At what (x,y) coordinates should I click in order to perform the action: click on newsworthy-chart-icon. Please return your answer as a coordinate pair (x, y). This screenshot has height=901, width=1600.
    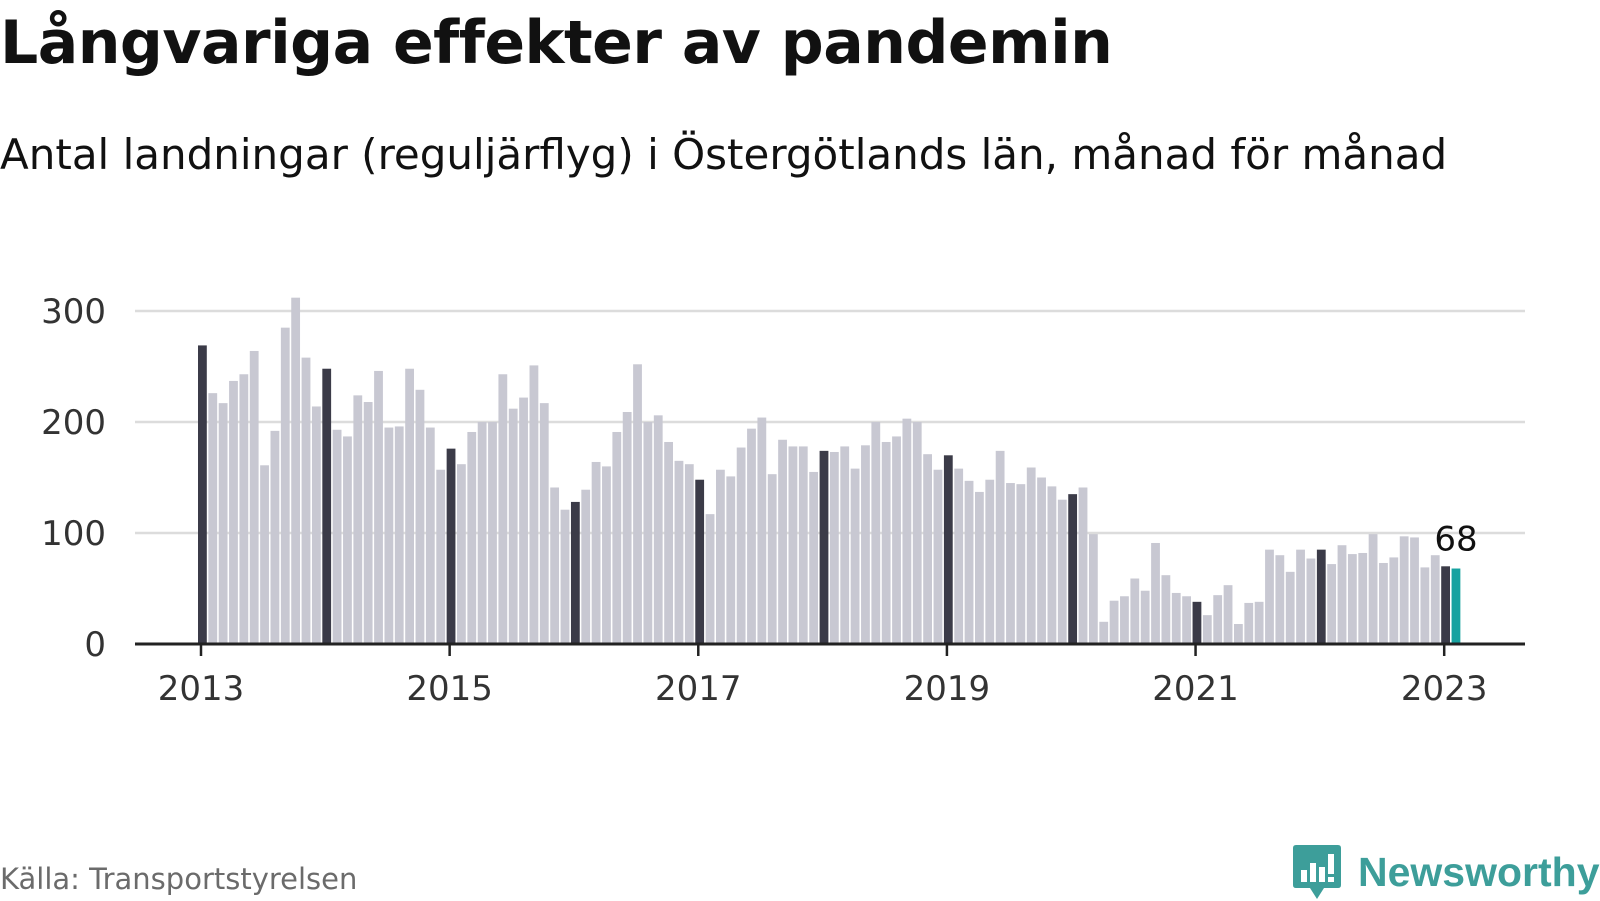
    Looking at the image, I should click on (1317, 872).